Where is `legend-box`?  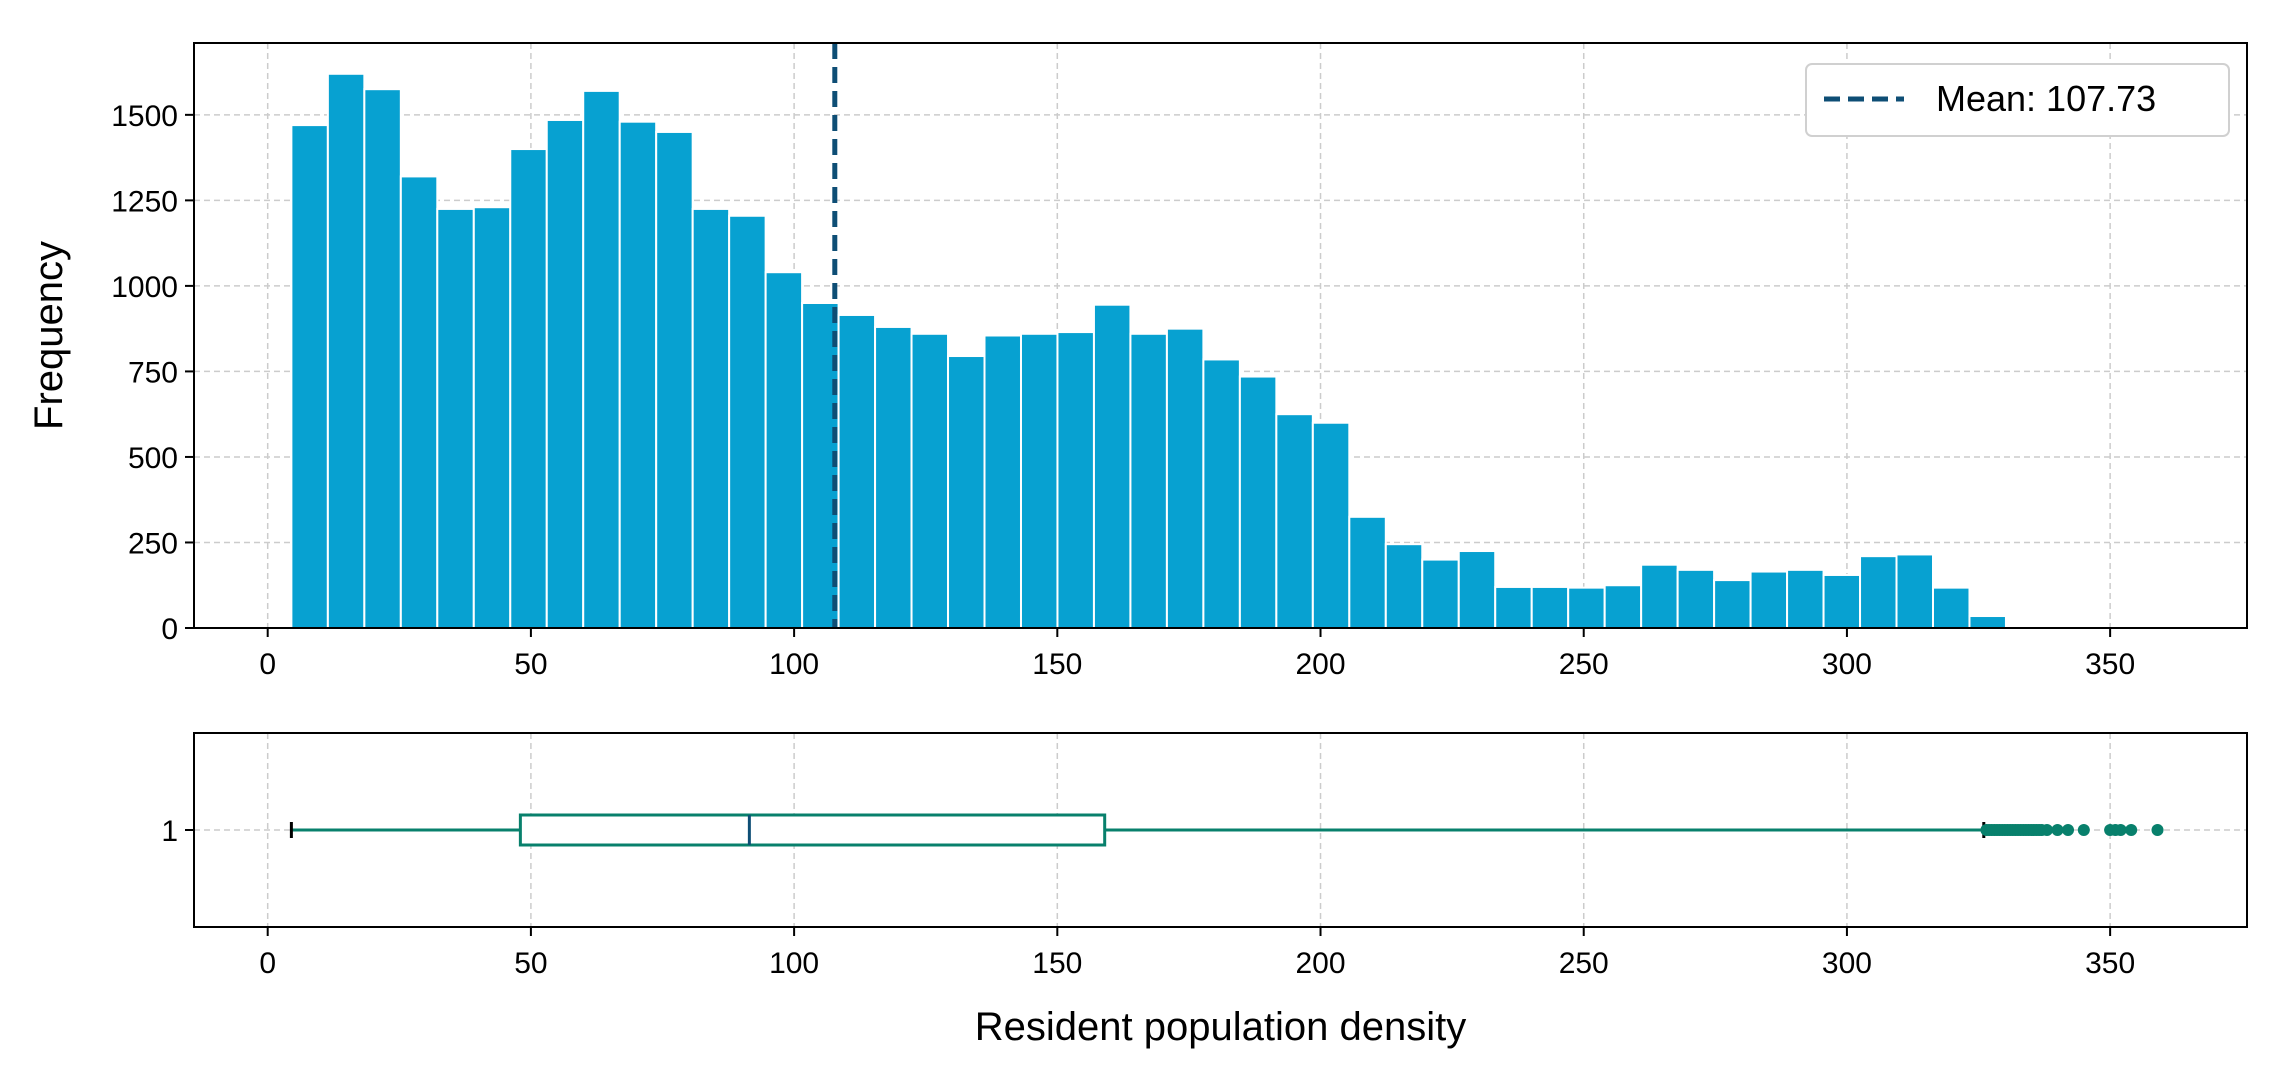
legend-box is located at coordinates (2017, 100).